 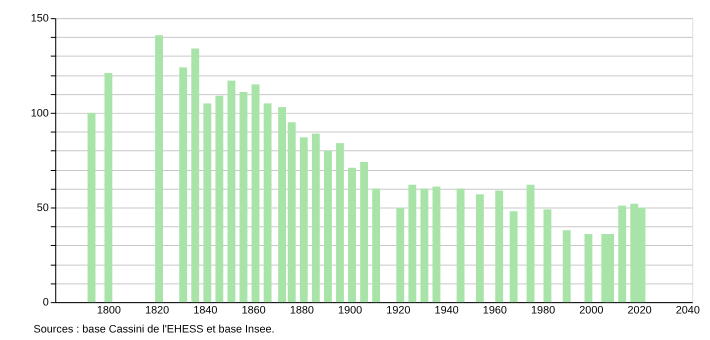 What do you see at coordinates (688, 310) in the screenshot?
I see `x-tick-label: 2040` at bounding box center [688, 310].